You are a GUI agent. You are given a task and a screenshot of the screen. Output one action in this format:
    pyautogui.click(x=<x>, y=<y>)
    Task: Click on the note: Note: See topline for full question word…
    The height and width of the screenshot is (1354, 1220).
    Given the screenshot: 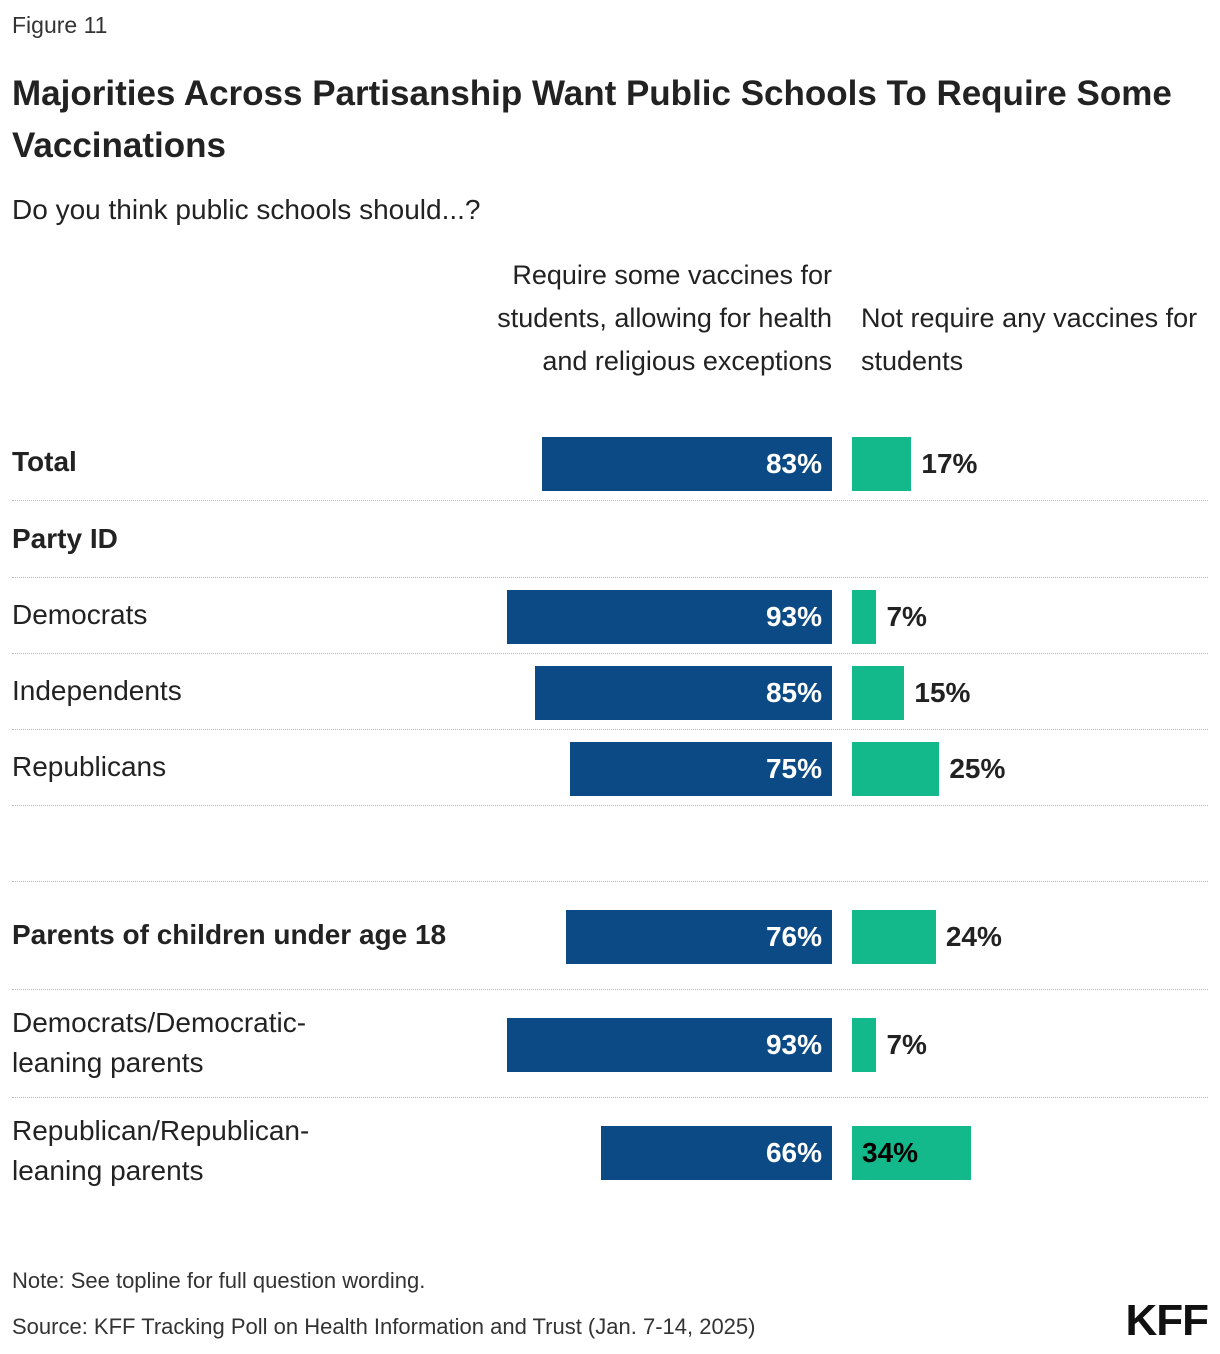 What is the action you would take?
    pyautogui.click(x=219, y=1280)
    